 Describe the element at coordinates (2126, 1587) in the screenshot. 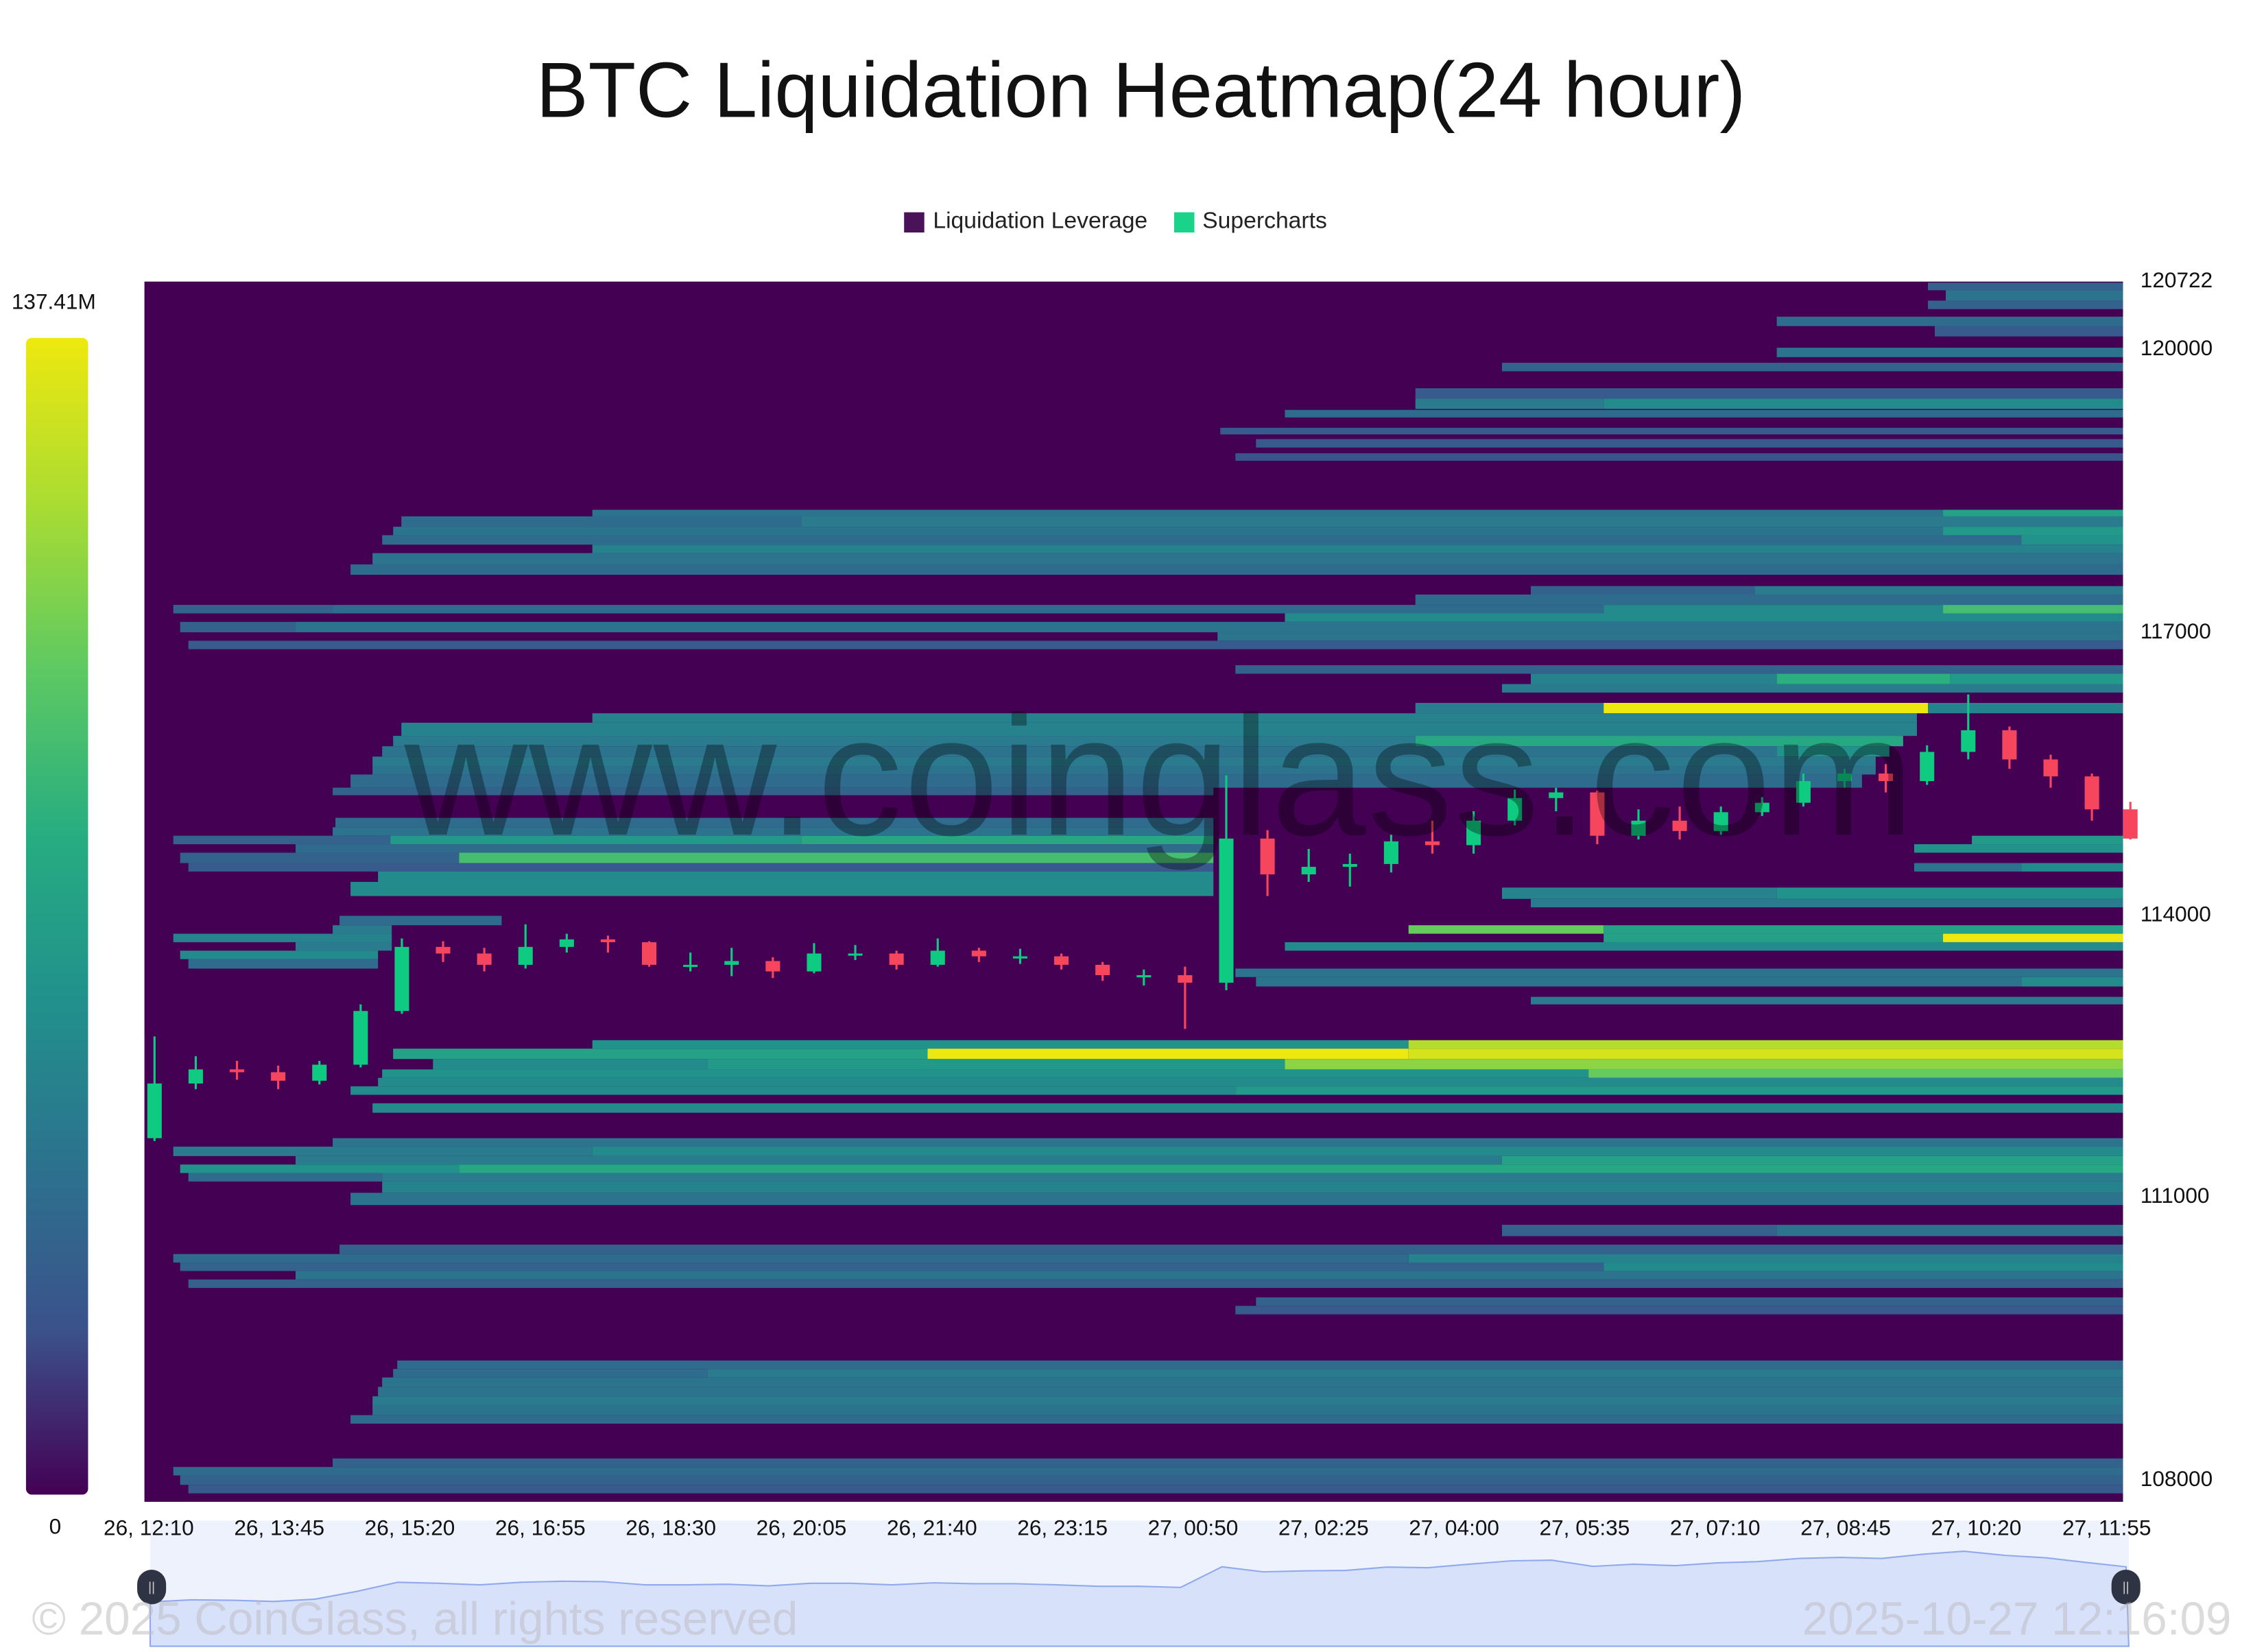

I see `navigator-right-handle: ||` at that location.